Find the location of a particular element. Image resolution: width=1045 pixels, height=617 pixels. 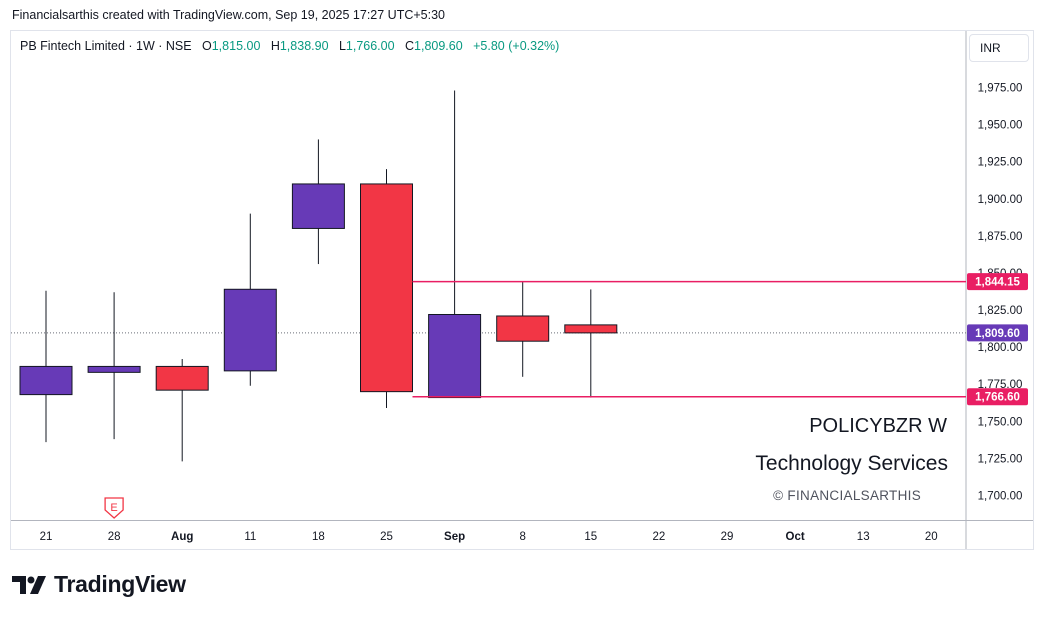

current-price-tag is located at coordinates (997, 333).